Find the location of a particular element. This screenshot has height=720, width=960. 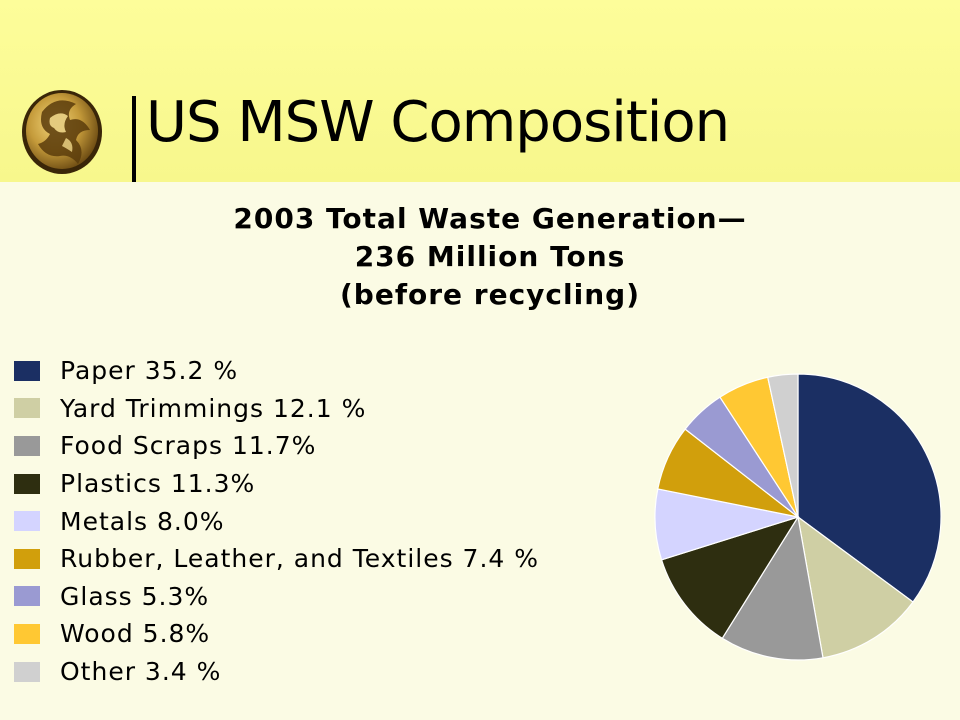

legend-label: Plastics 11.3% is located at coordinates (158, 484).